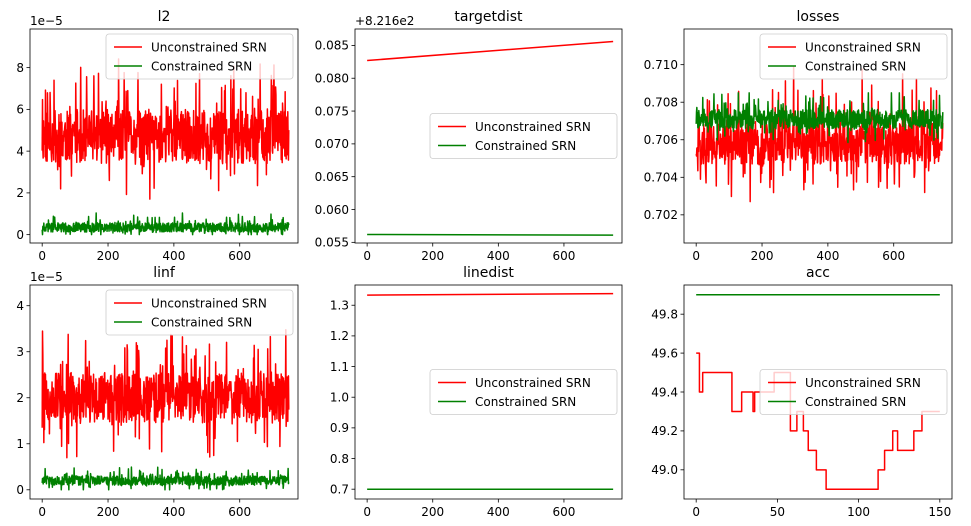  Describe the element at coordinates (661, 140) in the screenshot. I see `y-tick-label: 0.706` at that location.